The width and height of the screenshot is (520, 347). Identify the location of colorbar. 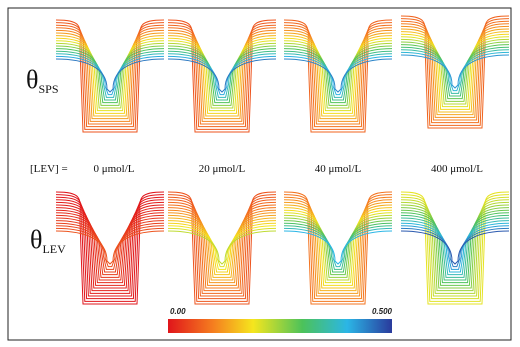
(280, 326).